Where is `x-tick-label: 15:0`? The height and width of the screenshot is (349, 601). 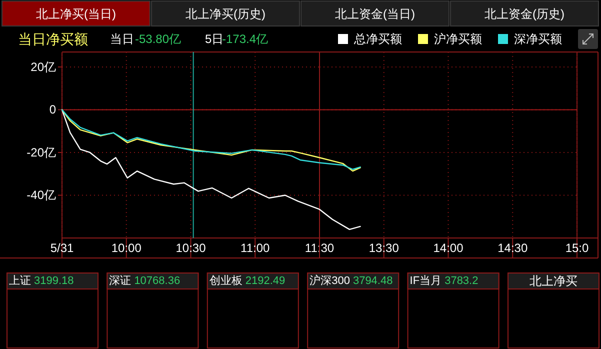 x-tick-label: 15:0 is located at coordinates (577, 248).